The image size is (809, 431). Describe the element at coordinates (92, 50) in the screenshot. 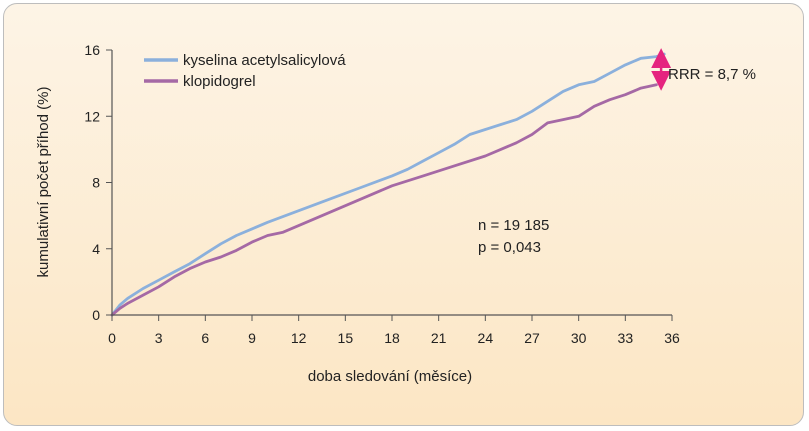

I see `y-tick-label: 16` at that location.